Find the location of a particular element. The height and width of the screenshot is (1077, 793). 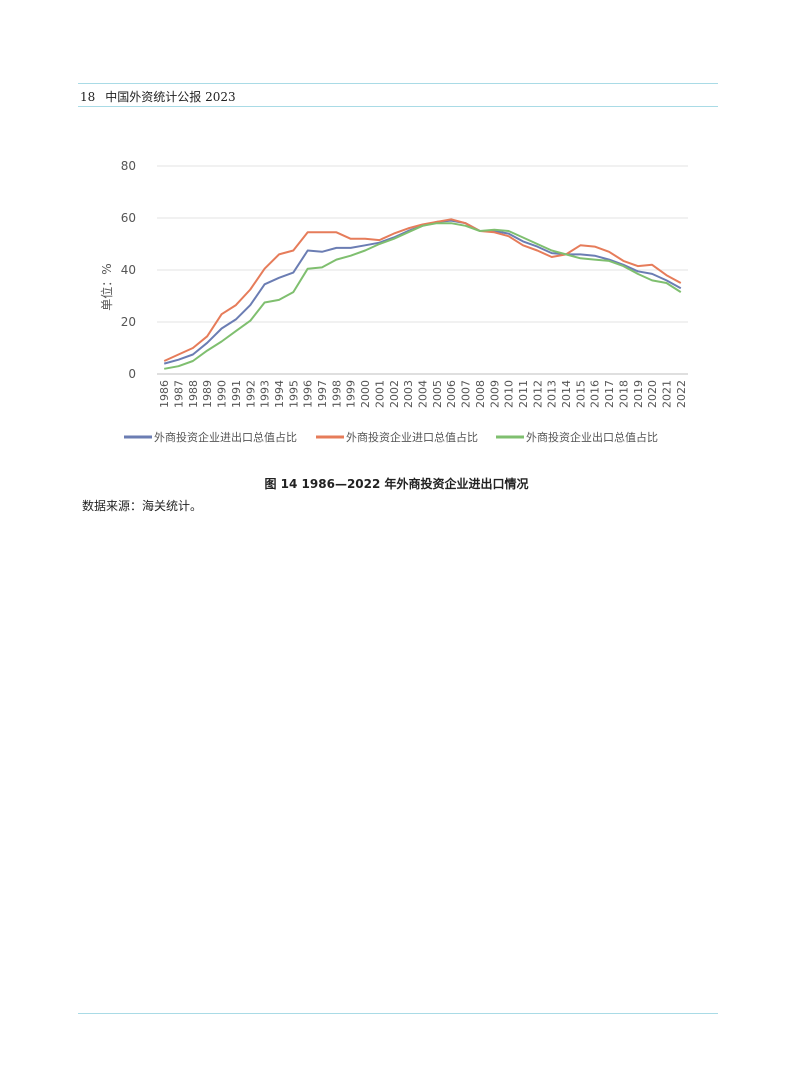

x-tick-label: 1986 is located at coordinates (164, 394).